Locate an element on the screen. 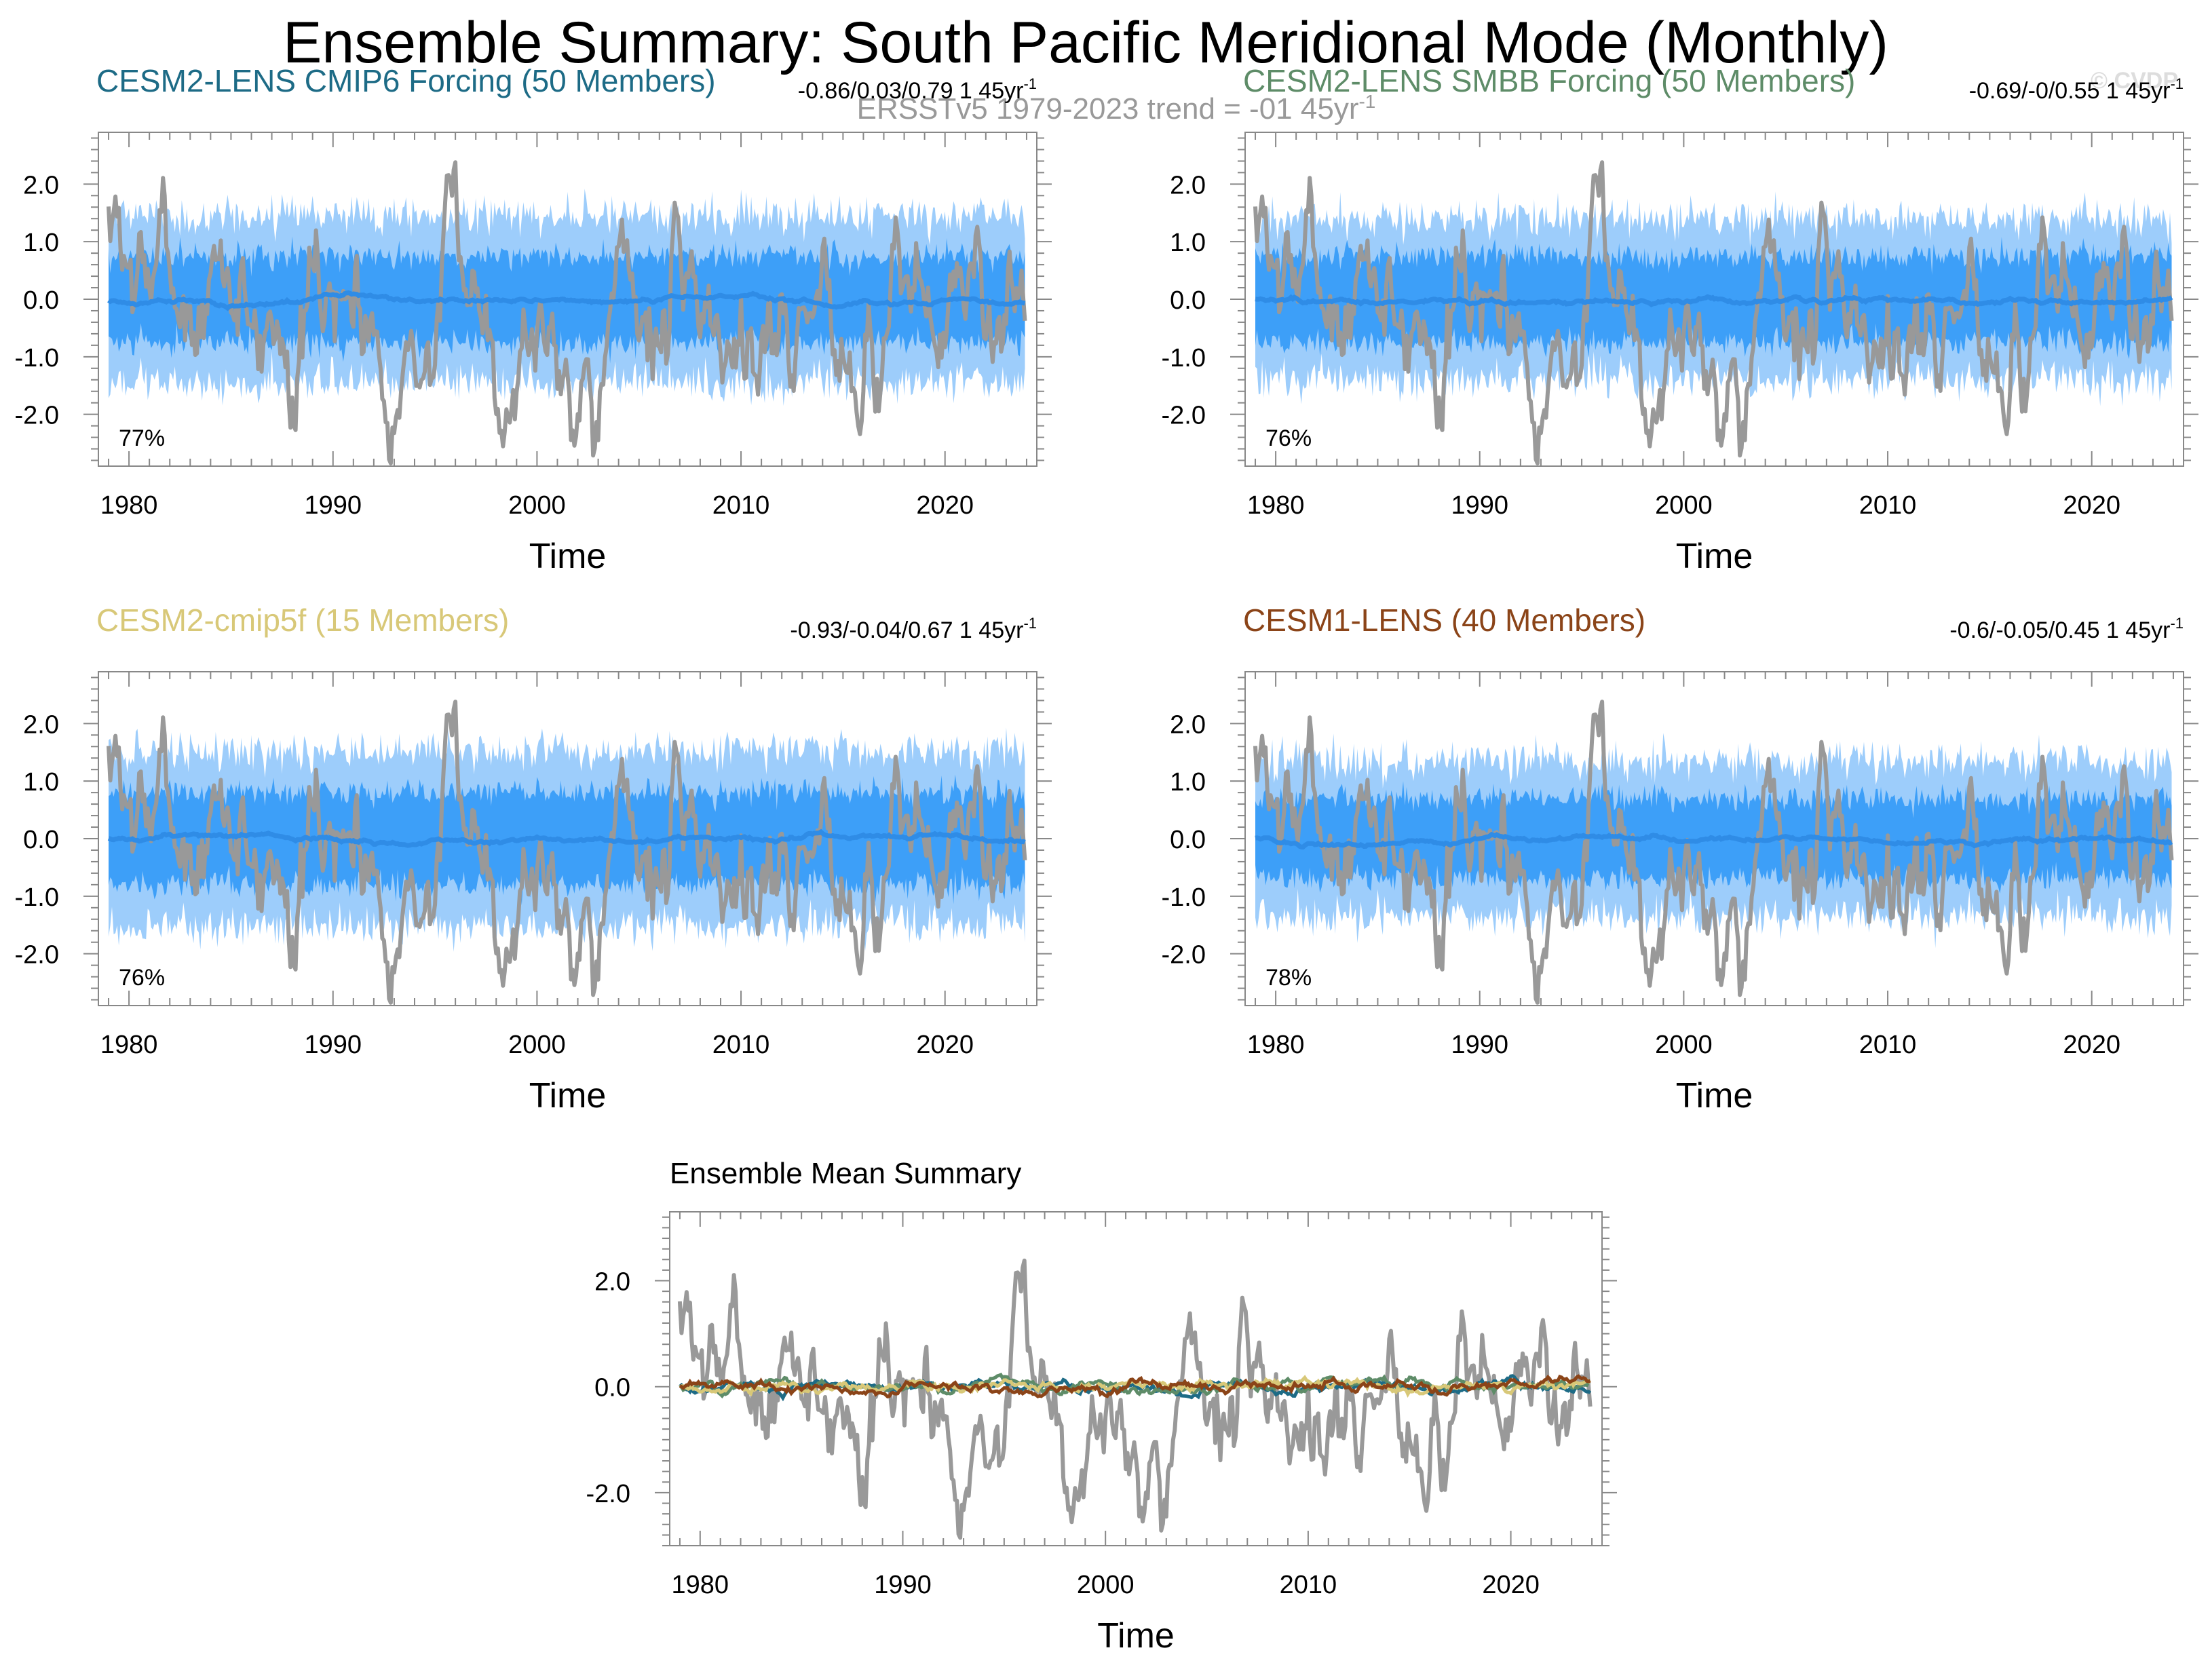 The image size is (2210, 1680). panel-title: CESM1-LENS (40 Members) is located at coordinates (1444, 620).